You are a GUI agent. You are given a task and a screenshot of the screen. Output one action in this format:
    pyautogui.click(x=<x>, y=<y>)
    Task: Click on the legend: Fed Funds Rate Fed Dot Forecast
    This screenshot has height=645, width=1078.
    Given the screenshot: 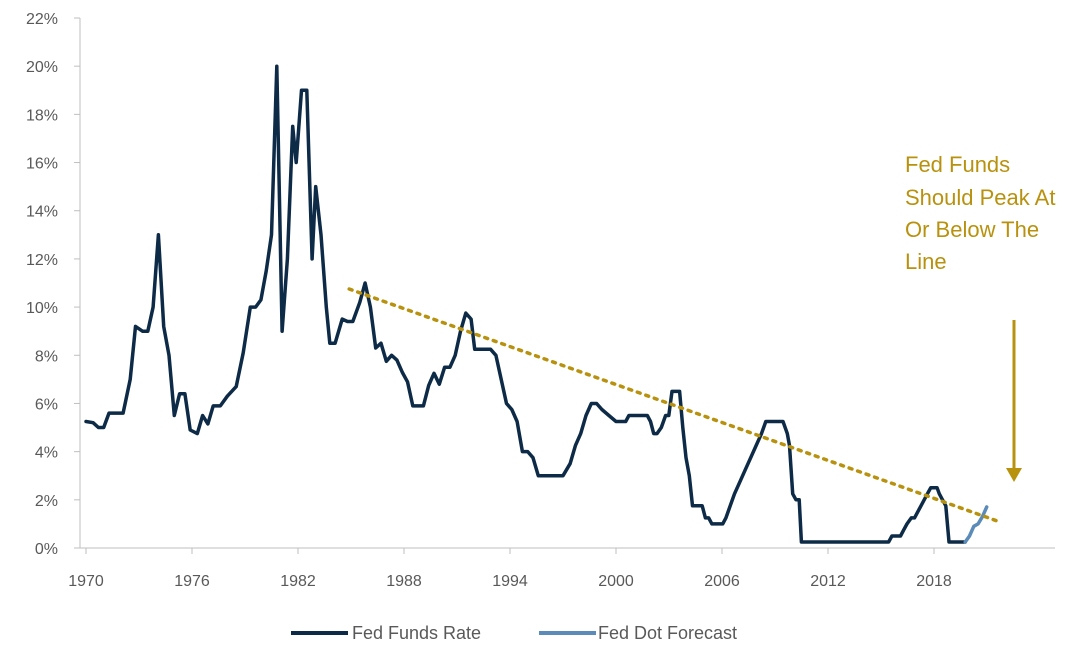 What is the action you would take?
    pyautogui.click(x=514, y=633)
    